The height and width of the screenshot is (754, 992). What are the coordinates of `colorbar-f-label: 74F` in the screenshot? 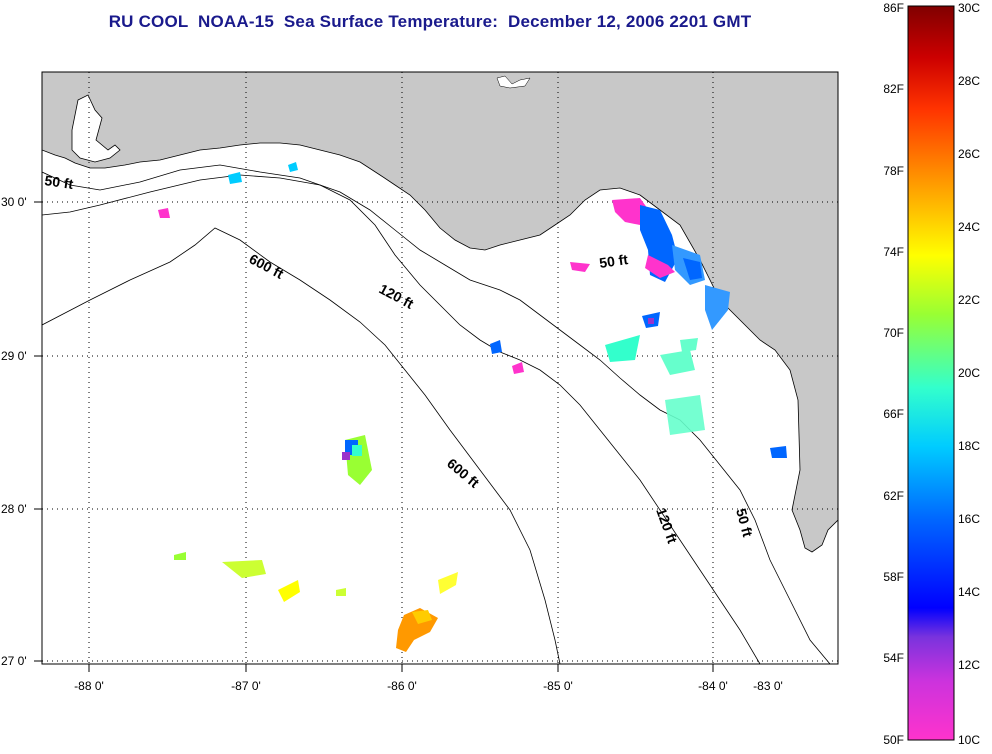 It's located at (893, 252).